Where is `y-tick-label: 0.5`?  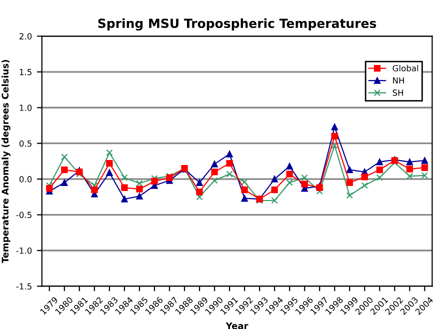 y-tick-label: 0.5 is located at coordinates (25, 143).